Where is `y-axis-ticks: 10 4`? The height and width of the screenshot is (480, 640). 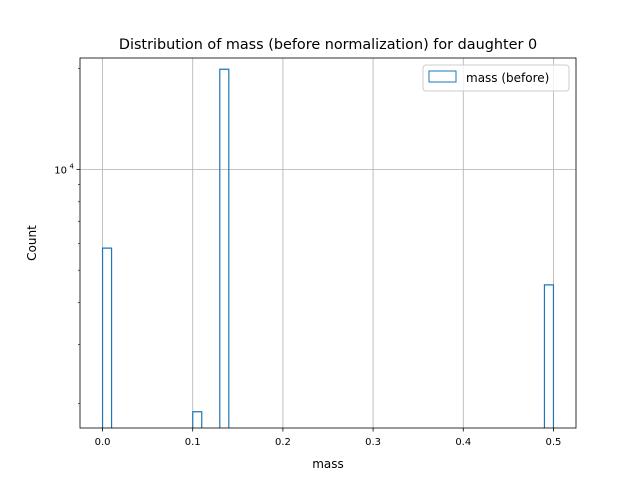
y-axis-ticks: 10 4 is located at coordinates (67, 236).